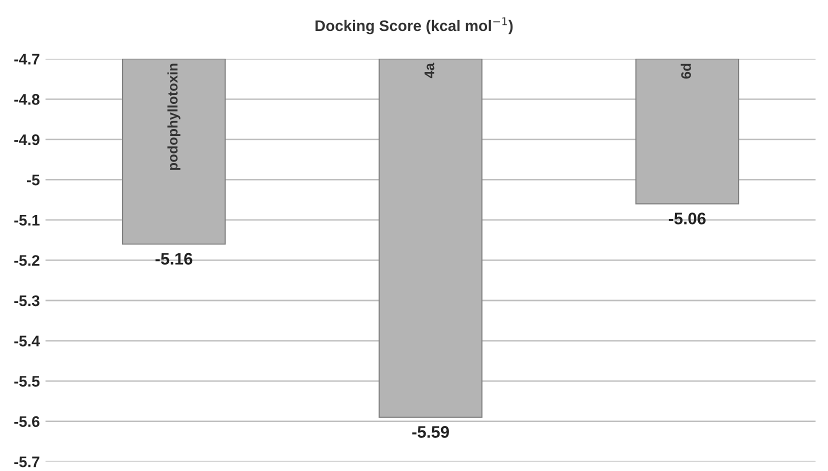 The image size is (828, 471). What do you see at coordinates (27, 381) in the screenshot?
I see `y-tick-label: -5.5` at bounding box center [27, 381].